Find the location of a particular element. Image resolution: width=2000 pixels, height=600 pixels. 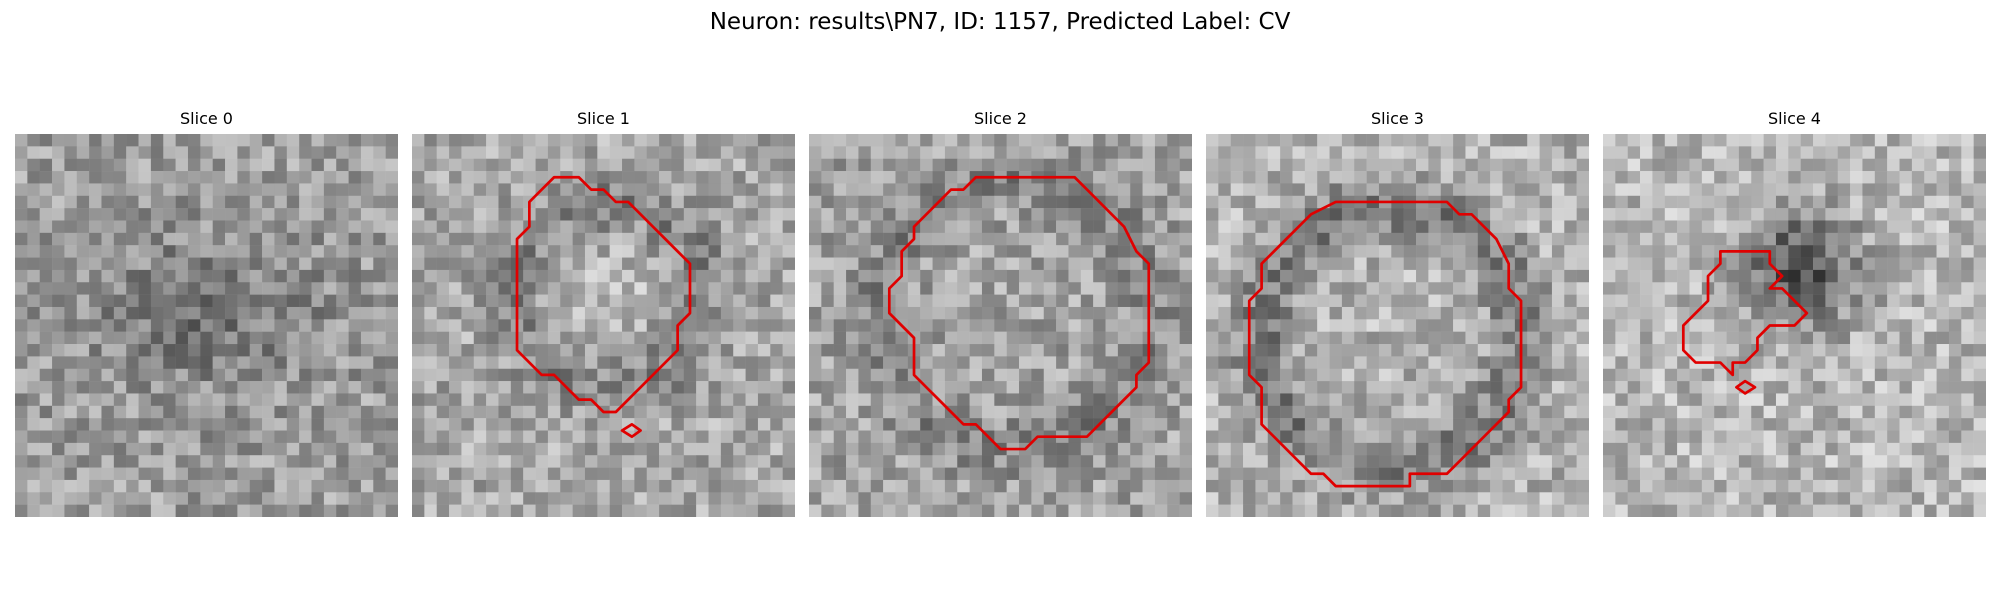

slice-title-4: Slice 4 is located at coordinates (1794, 118).